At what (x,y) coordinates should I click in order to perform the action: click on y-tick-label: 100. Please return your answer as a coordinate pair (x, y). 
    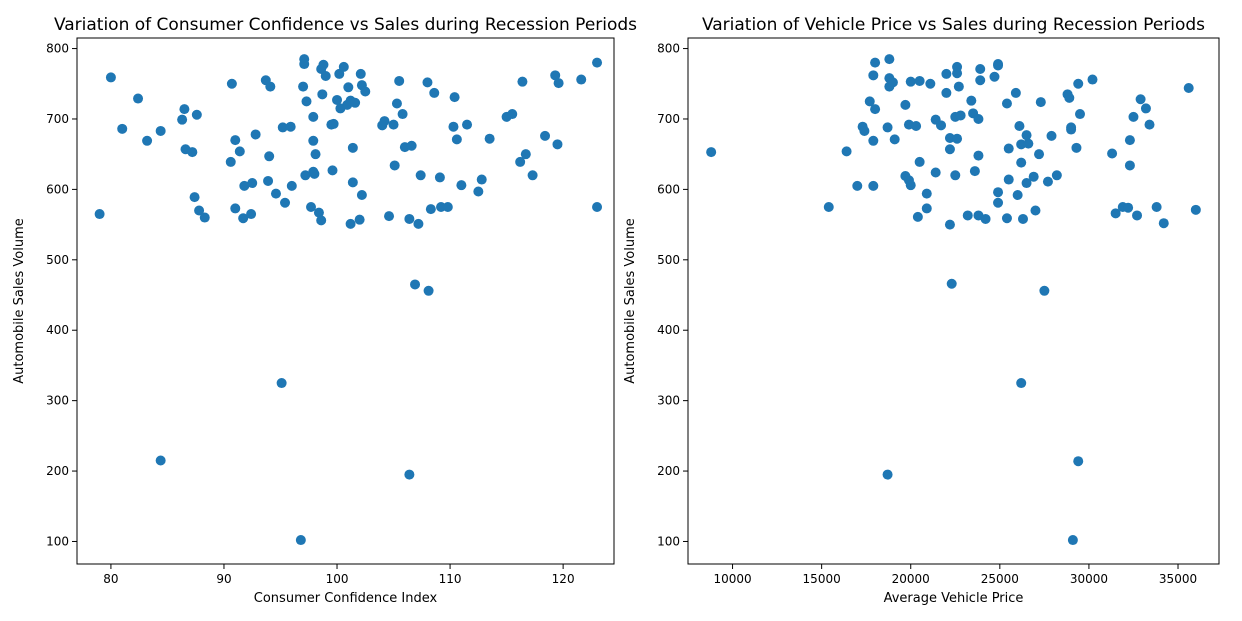
    Looking at the image, I should click on (668, 541).